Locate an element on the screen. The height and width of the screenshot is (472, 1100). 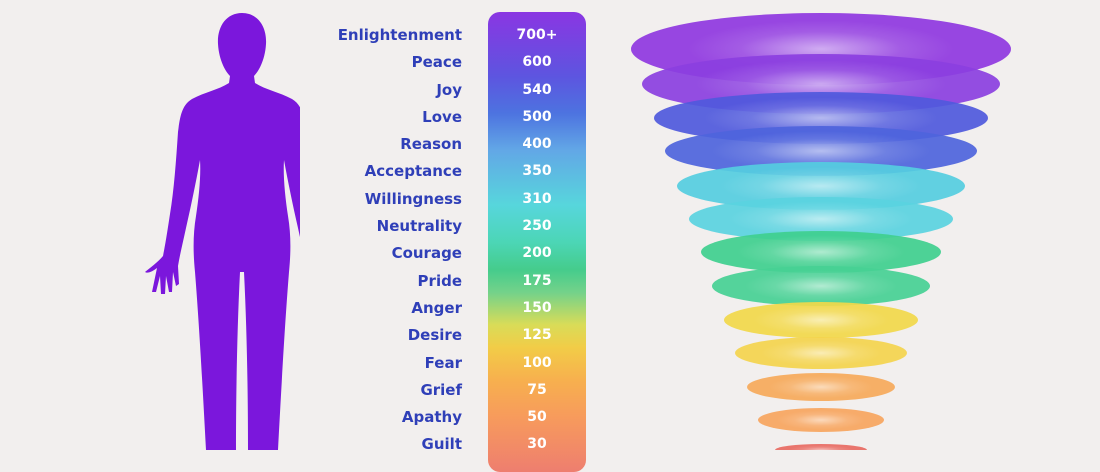
human-silhouette is located at coordinates (222, 231).